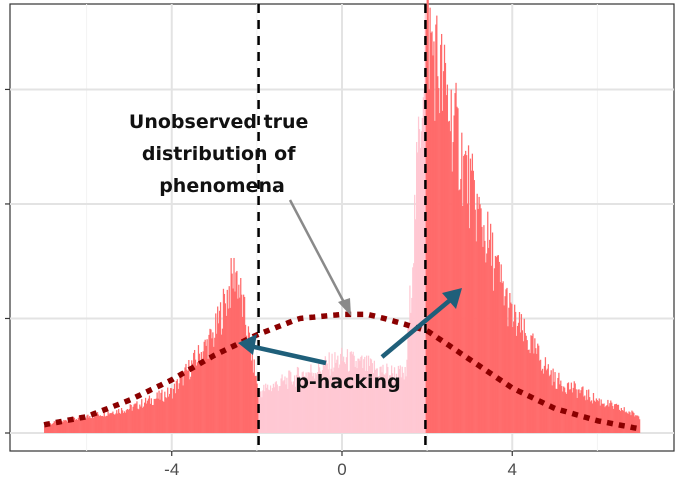 The width and height of the screenshot is (680, 489). I want to click on annotation-line: distribution of, so click(219, 154).